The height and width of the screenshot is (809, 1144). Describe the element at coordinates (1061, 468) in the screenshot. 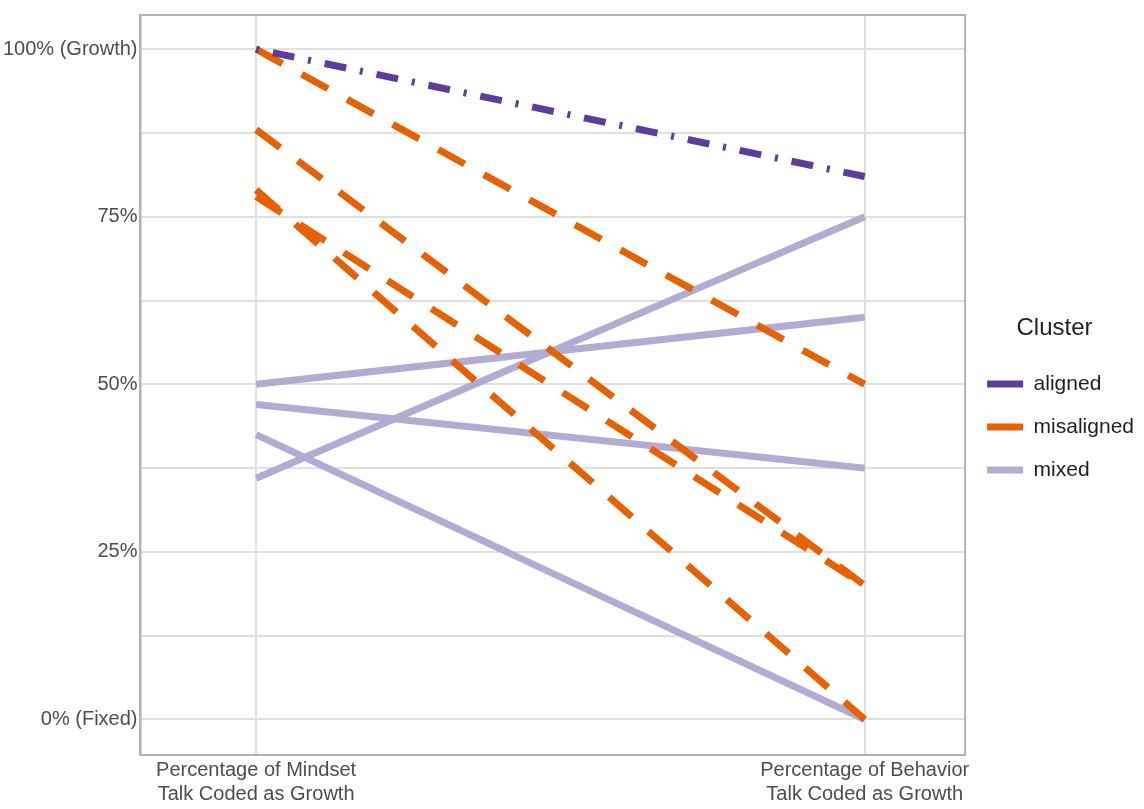

I see `legend-label: mixed` at that location.